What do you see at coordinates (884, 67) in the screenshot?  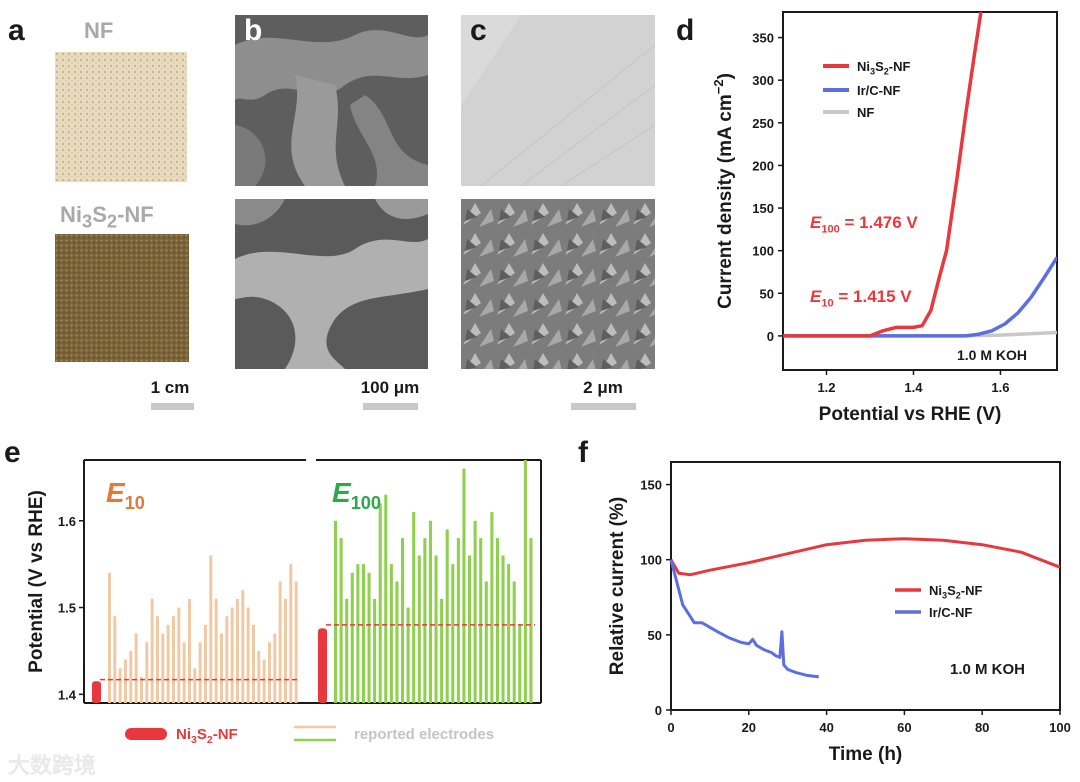 I see `chart-d-legend-label: Ni3S2-NF` at bounding box center [884, 67].